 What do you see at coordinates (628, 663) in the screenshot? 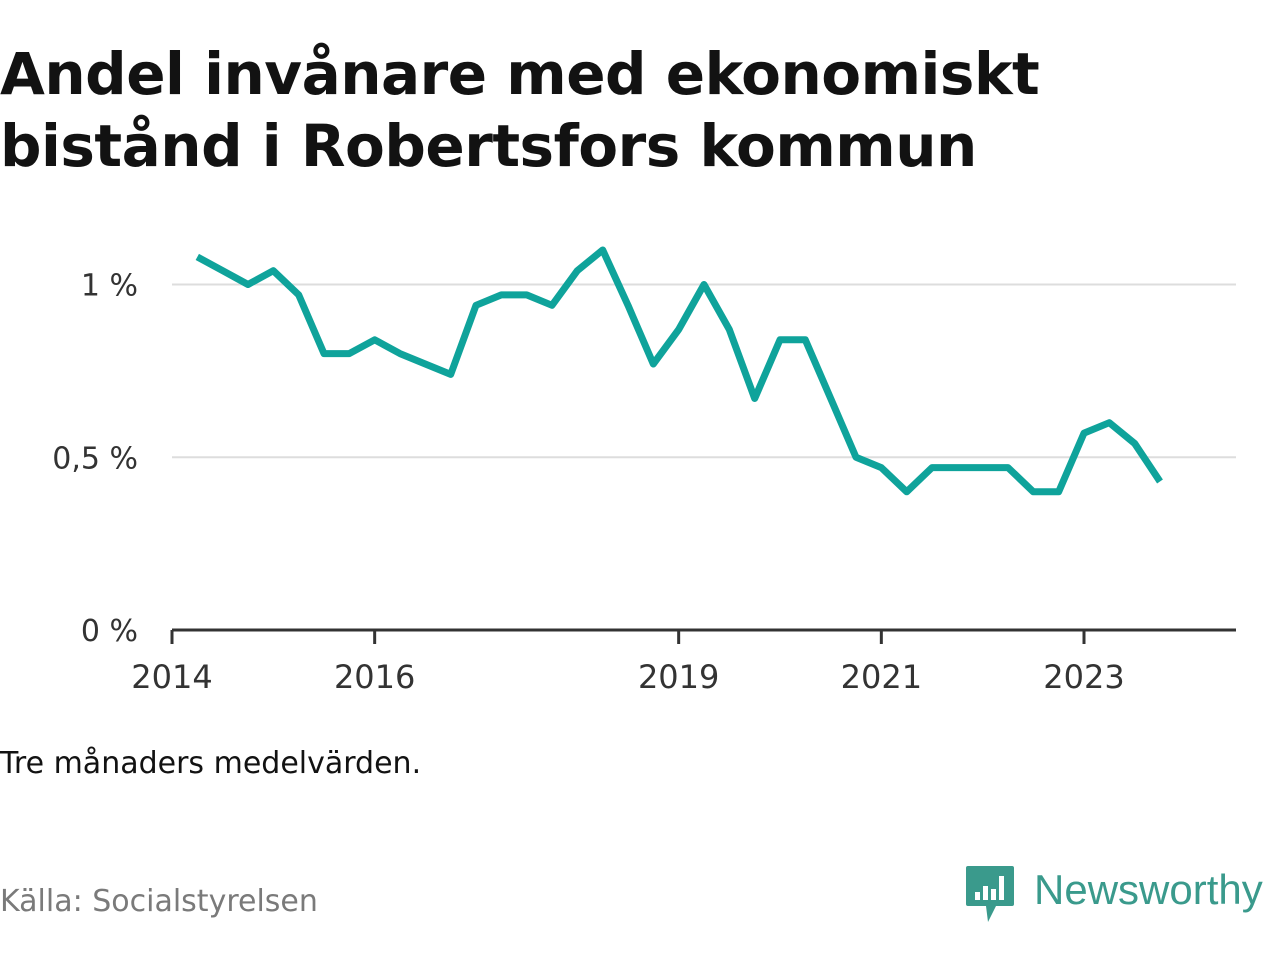
I see `x-axis-ticks: 2014 2016 2019 2021 2023` at bounding box center [628, 663].